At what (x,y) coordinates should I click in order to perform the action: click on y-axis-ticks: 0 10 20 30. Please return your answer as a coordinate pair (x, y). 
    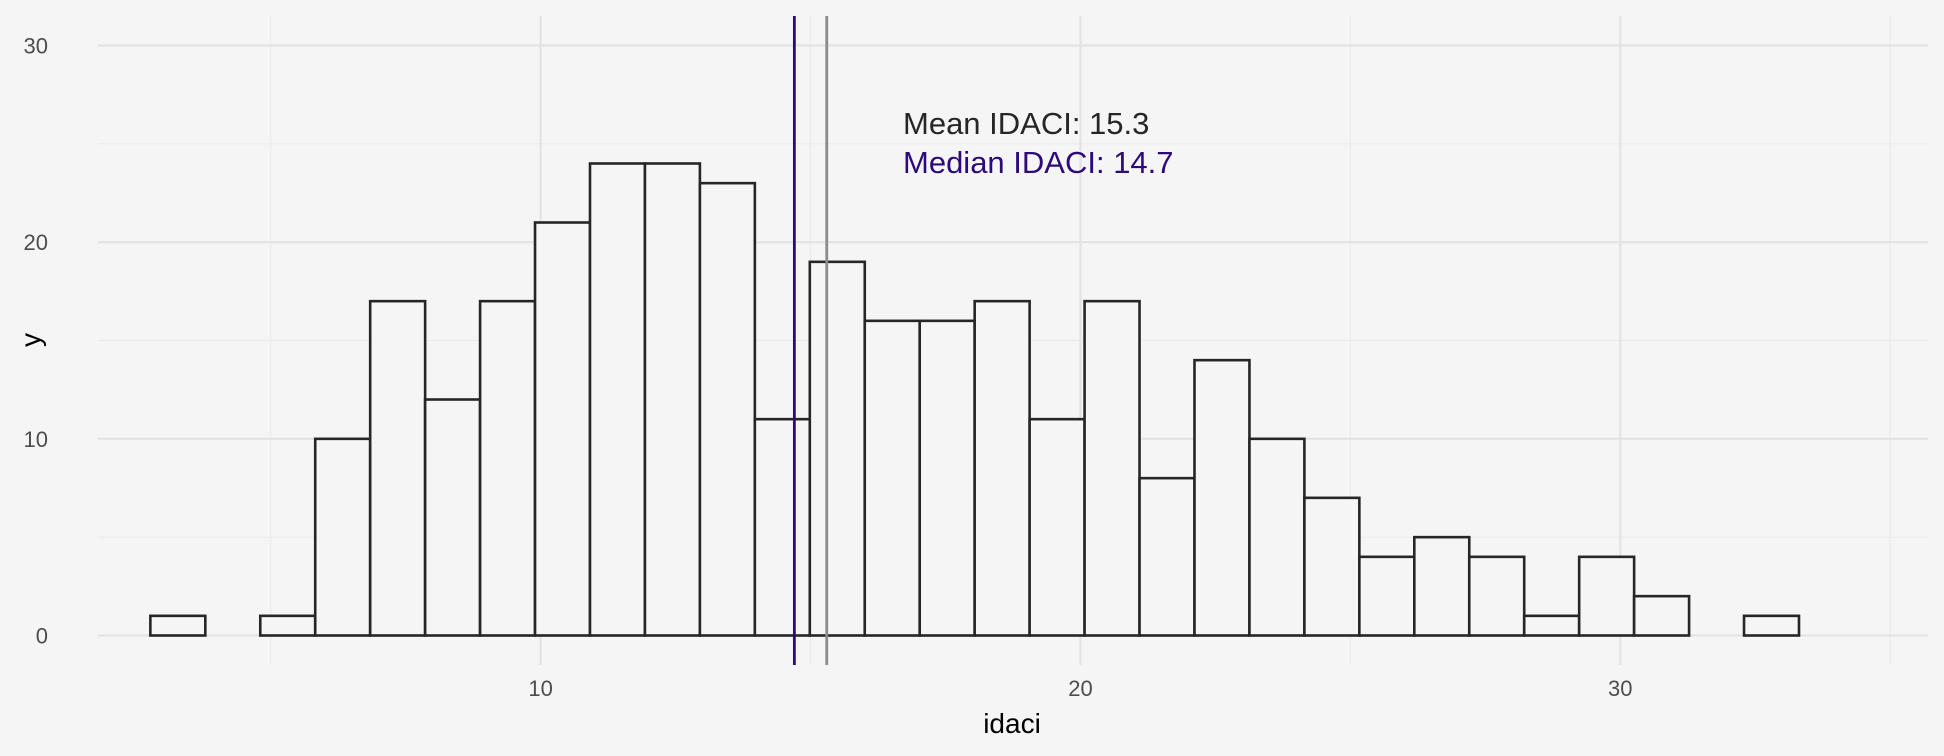
    Looking at the image, I should click on (36, 341).